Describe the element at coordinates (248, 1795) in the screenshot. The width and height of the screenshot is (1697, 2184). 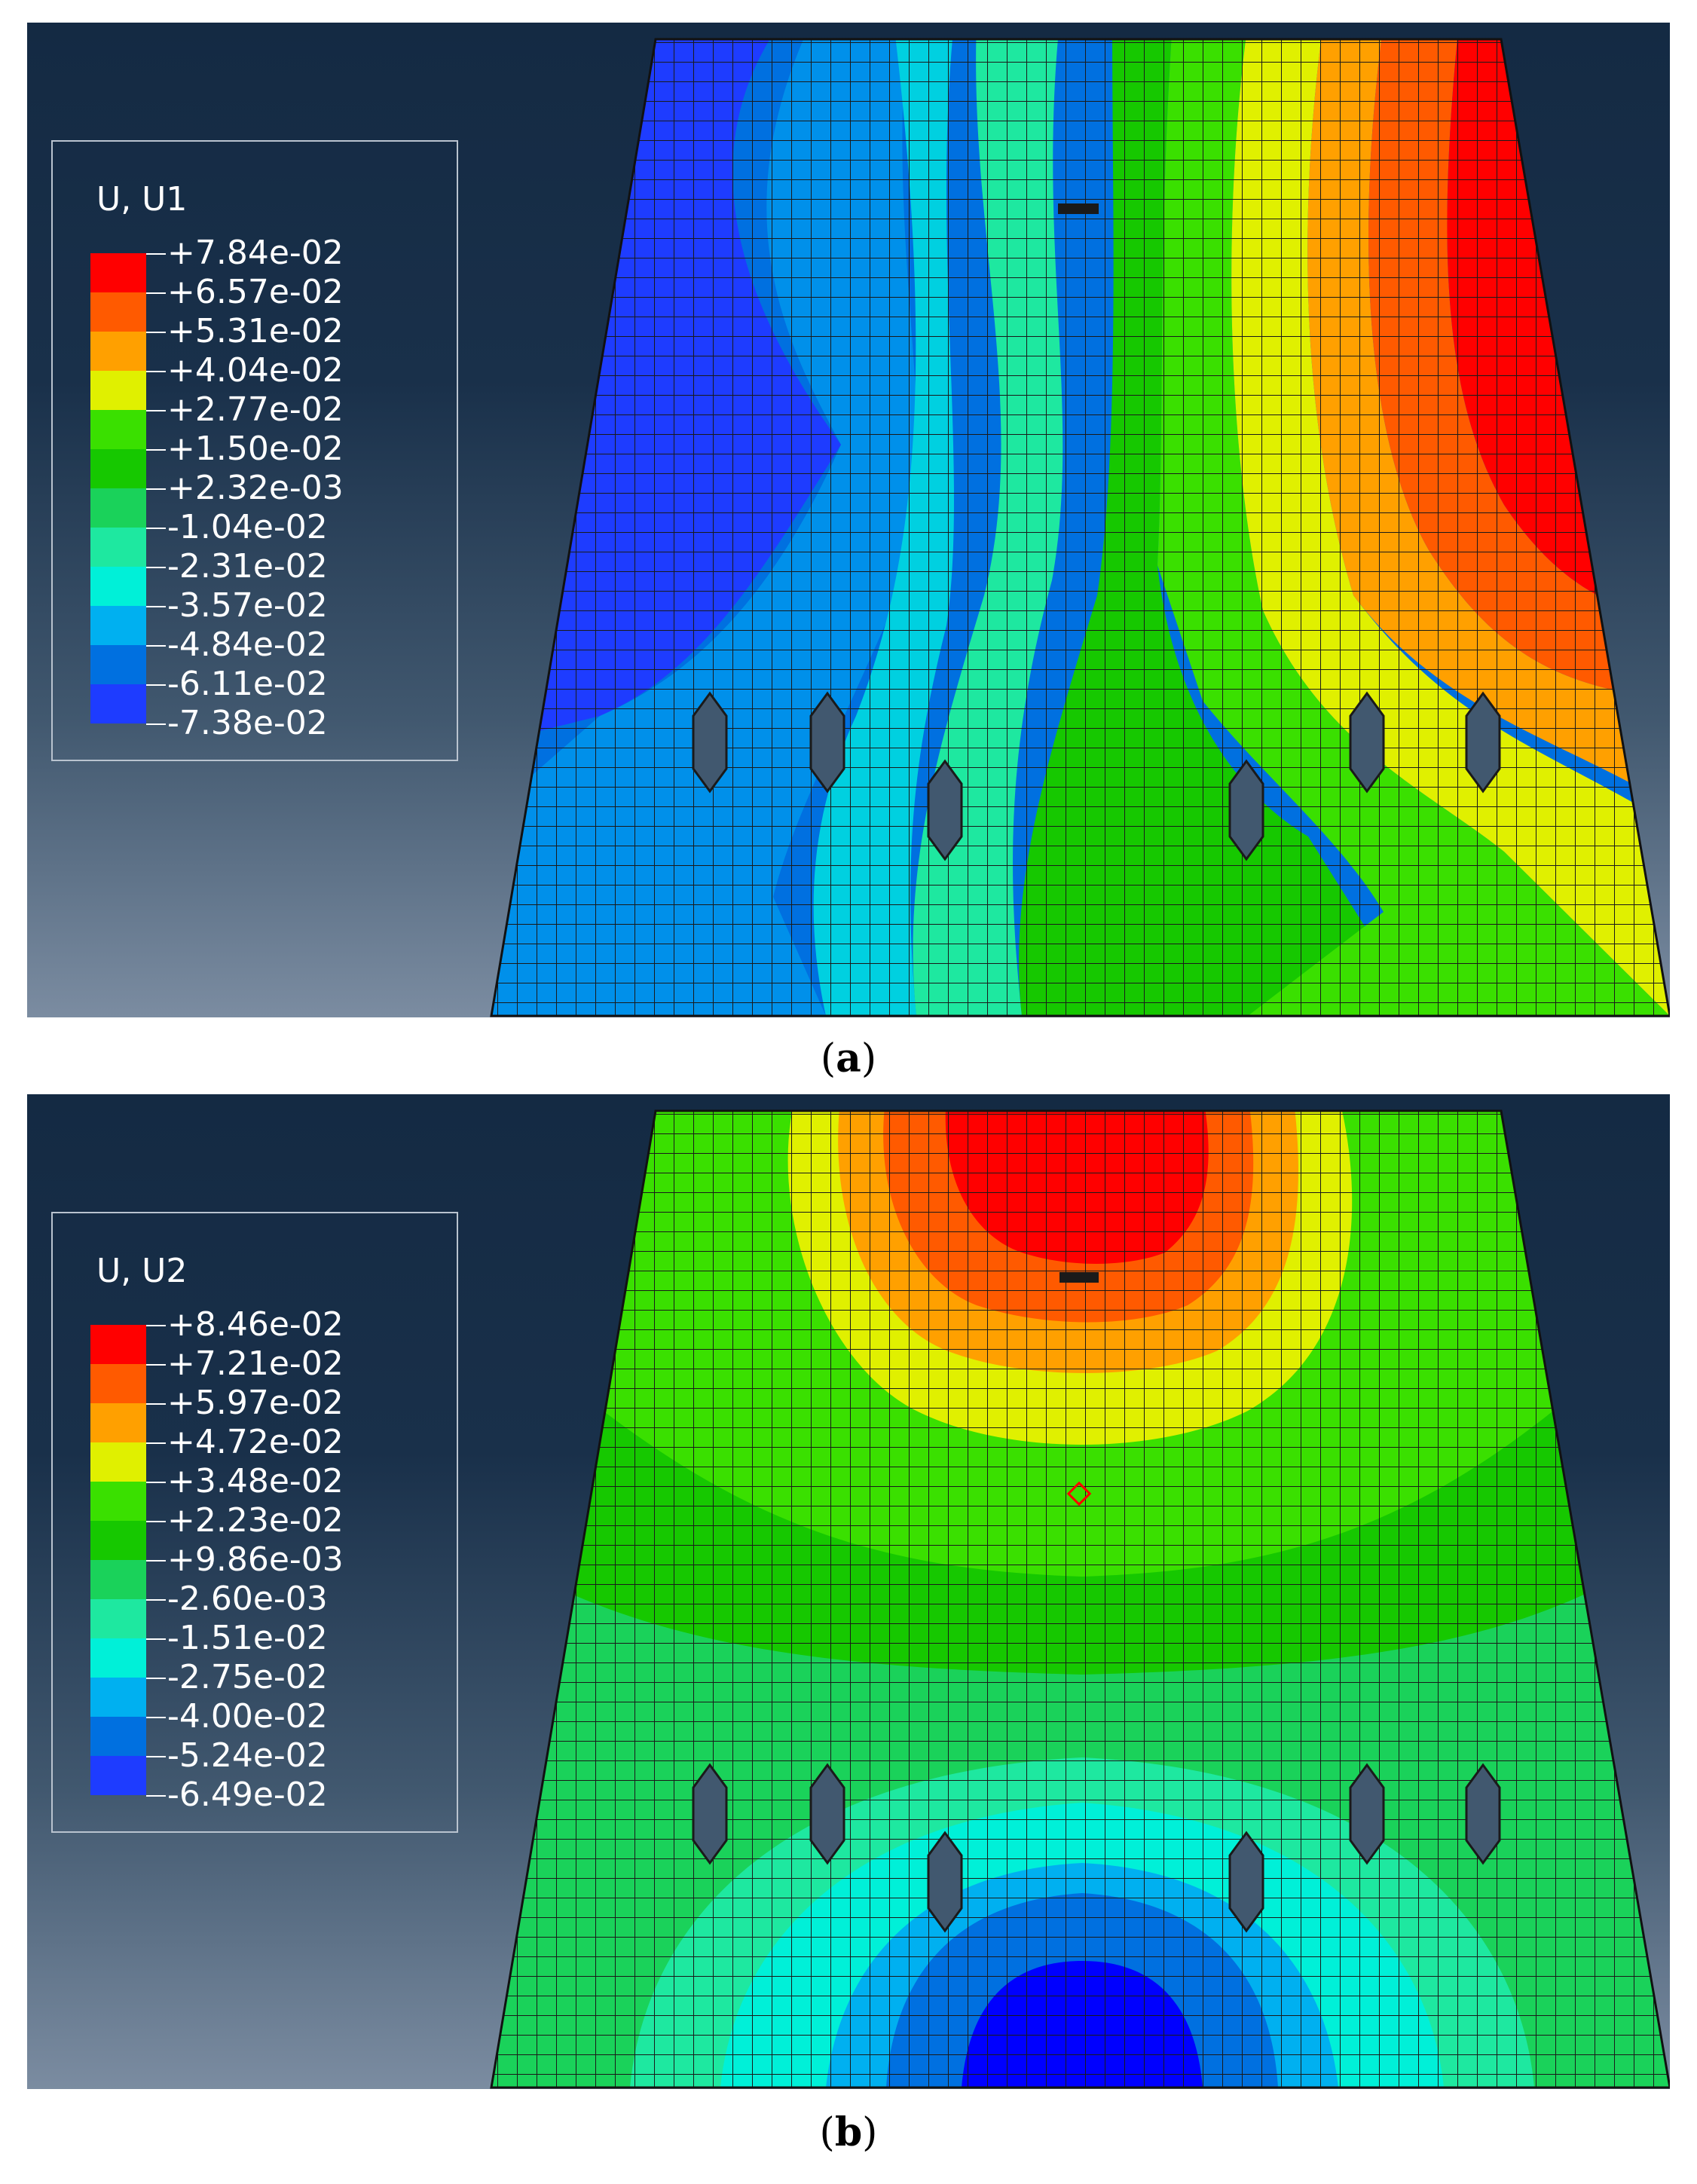
I see `legend-value: -6.49e-02` at that location.